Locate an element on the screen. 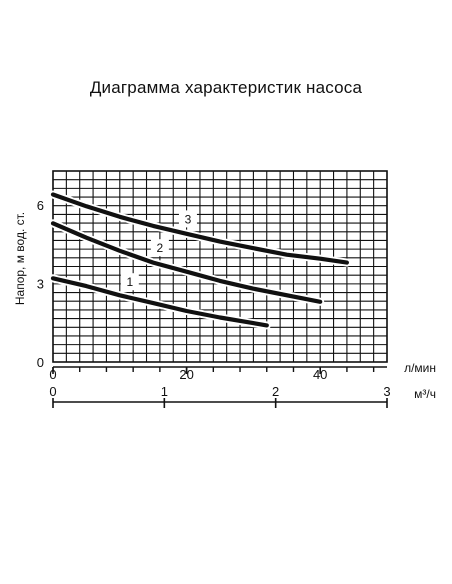 This screenshot has height=584, width=452. x-secondary-tick-label: 2 is located at coordinates (275, 391).